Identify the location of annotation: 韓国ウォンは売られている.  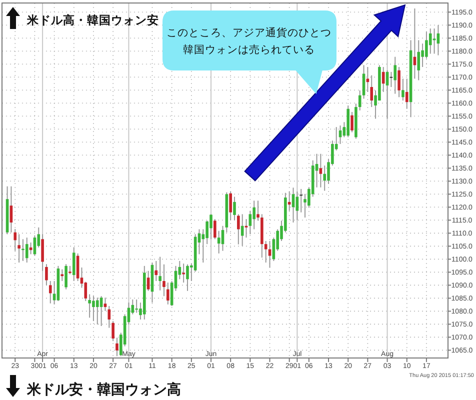
(249, 49).